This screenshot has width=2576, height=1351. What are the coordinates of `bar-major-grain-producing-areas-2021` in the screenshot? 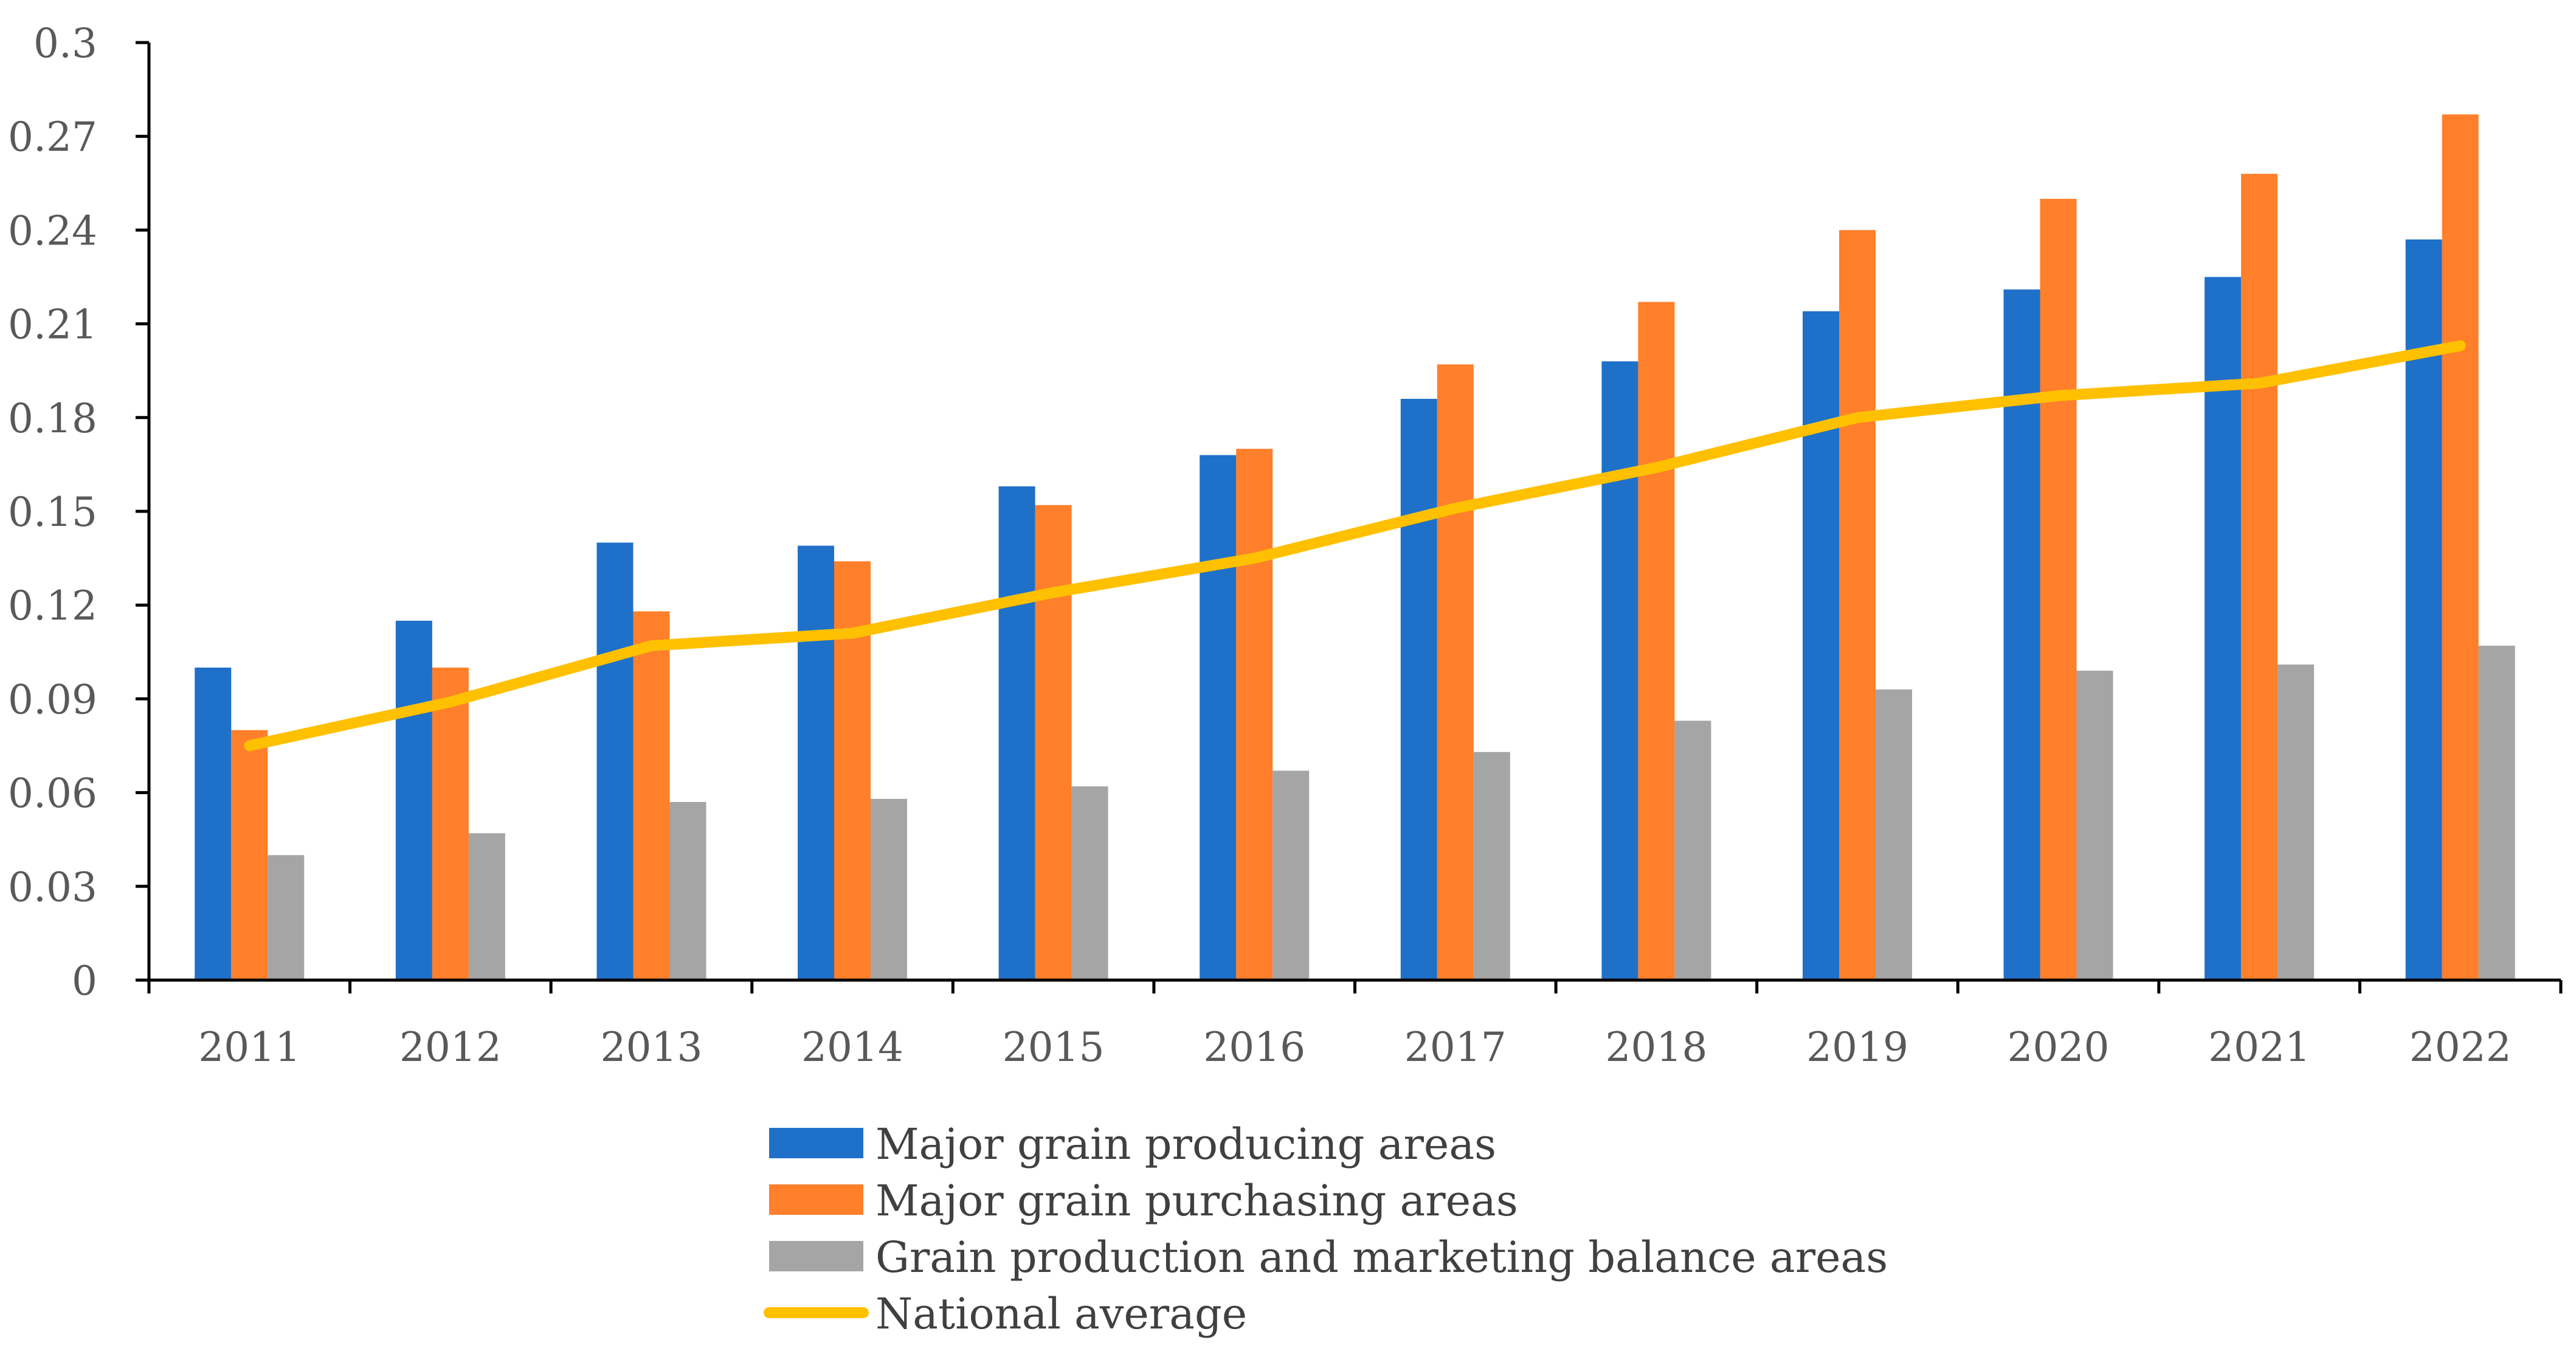 It's located at (2223, 628).